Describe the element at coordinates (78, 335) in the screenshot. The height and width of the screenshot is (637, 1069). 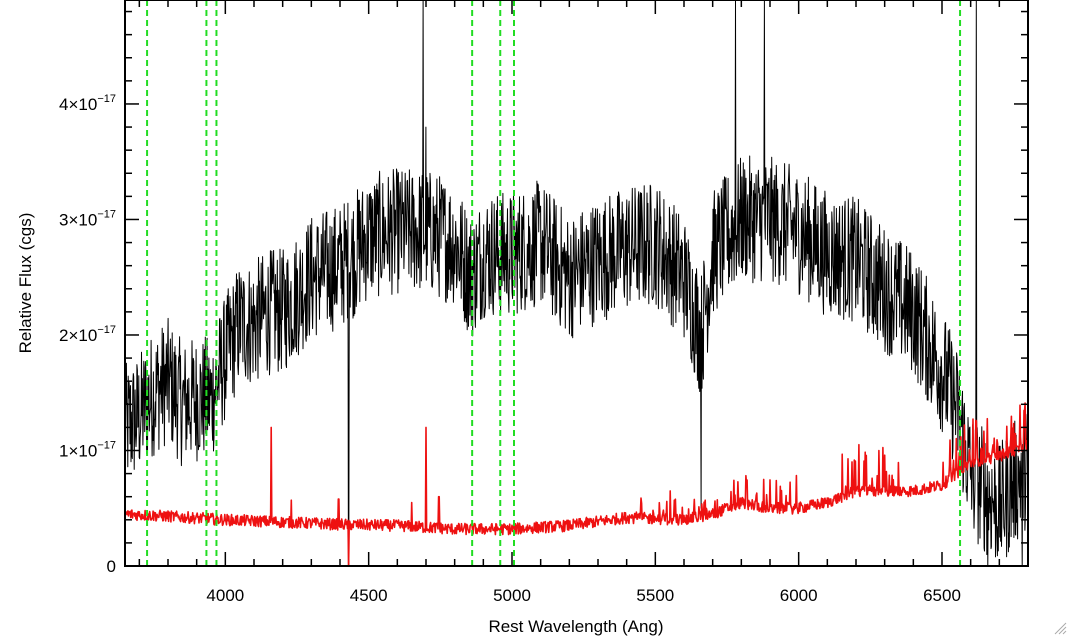
I see `y-tick-mantissa: 2×10` at that location.